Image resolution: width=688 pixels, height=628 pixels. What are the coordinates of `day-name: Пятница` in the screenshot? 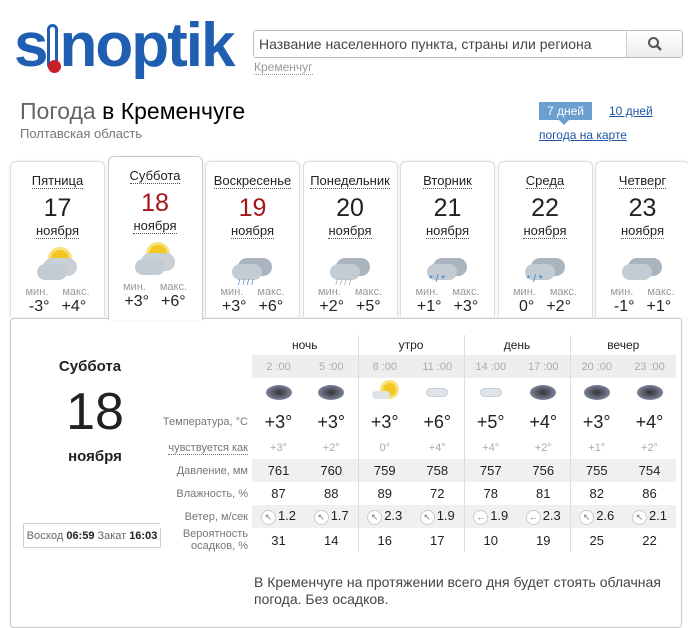 It's located at (57, 181).